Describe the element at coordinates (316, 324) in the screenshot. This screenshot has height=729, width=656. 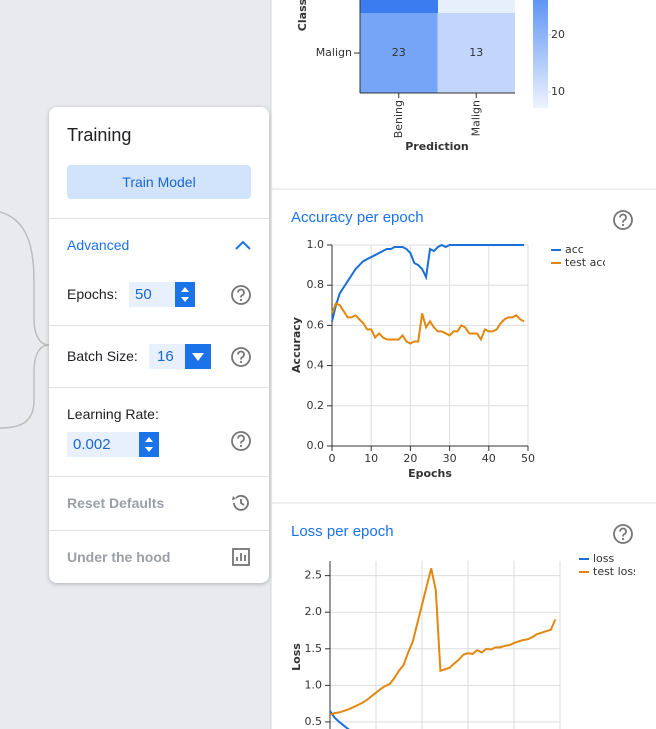
I see `y-tick-label: 0.6` at that location.